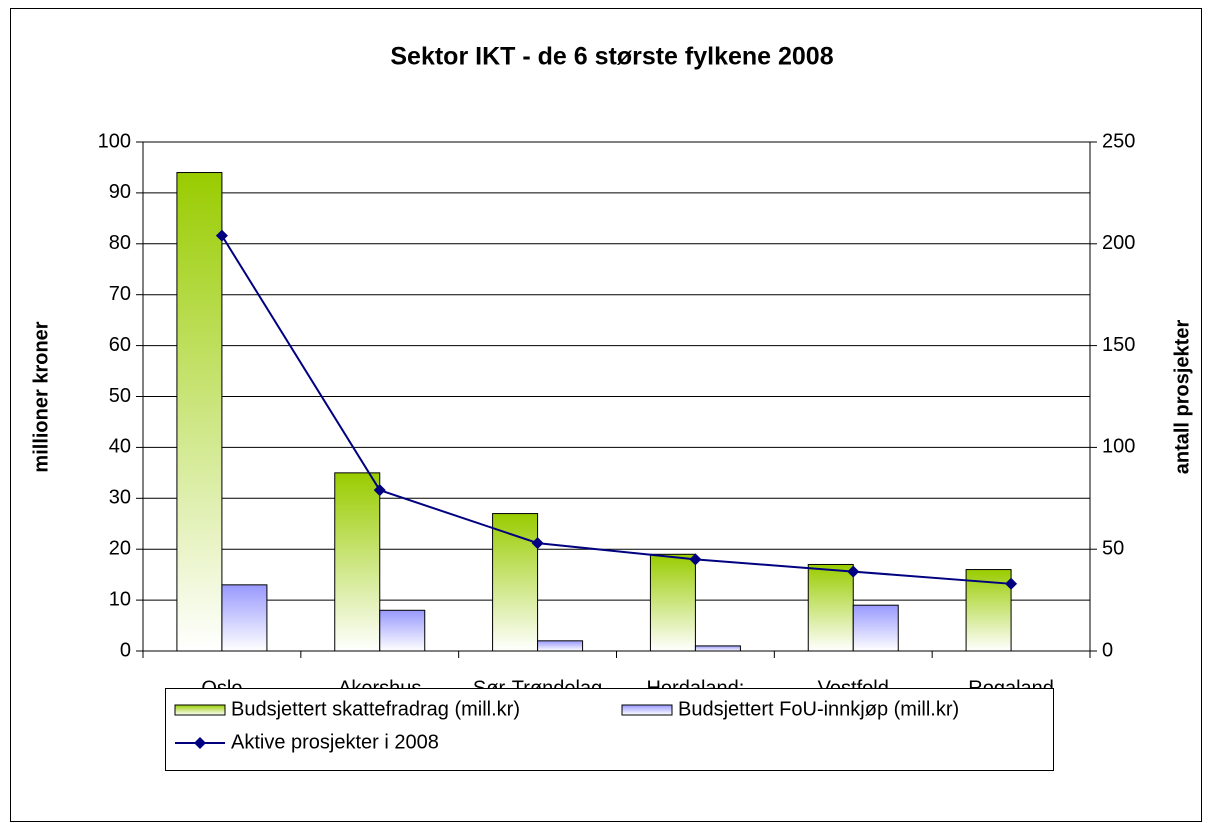  I want to click on y2-axis-title: antall prosjekter, so click(1182, 397).